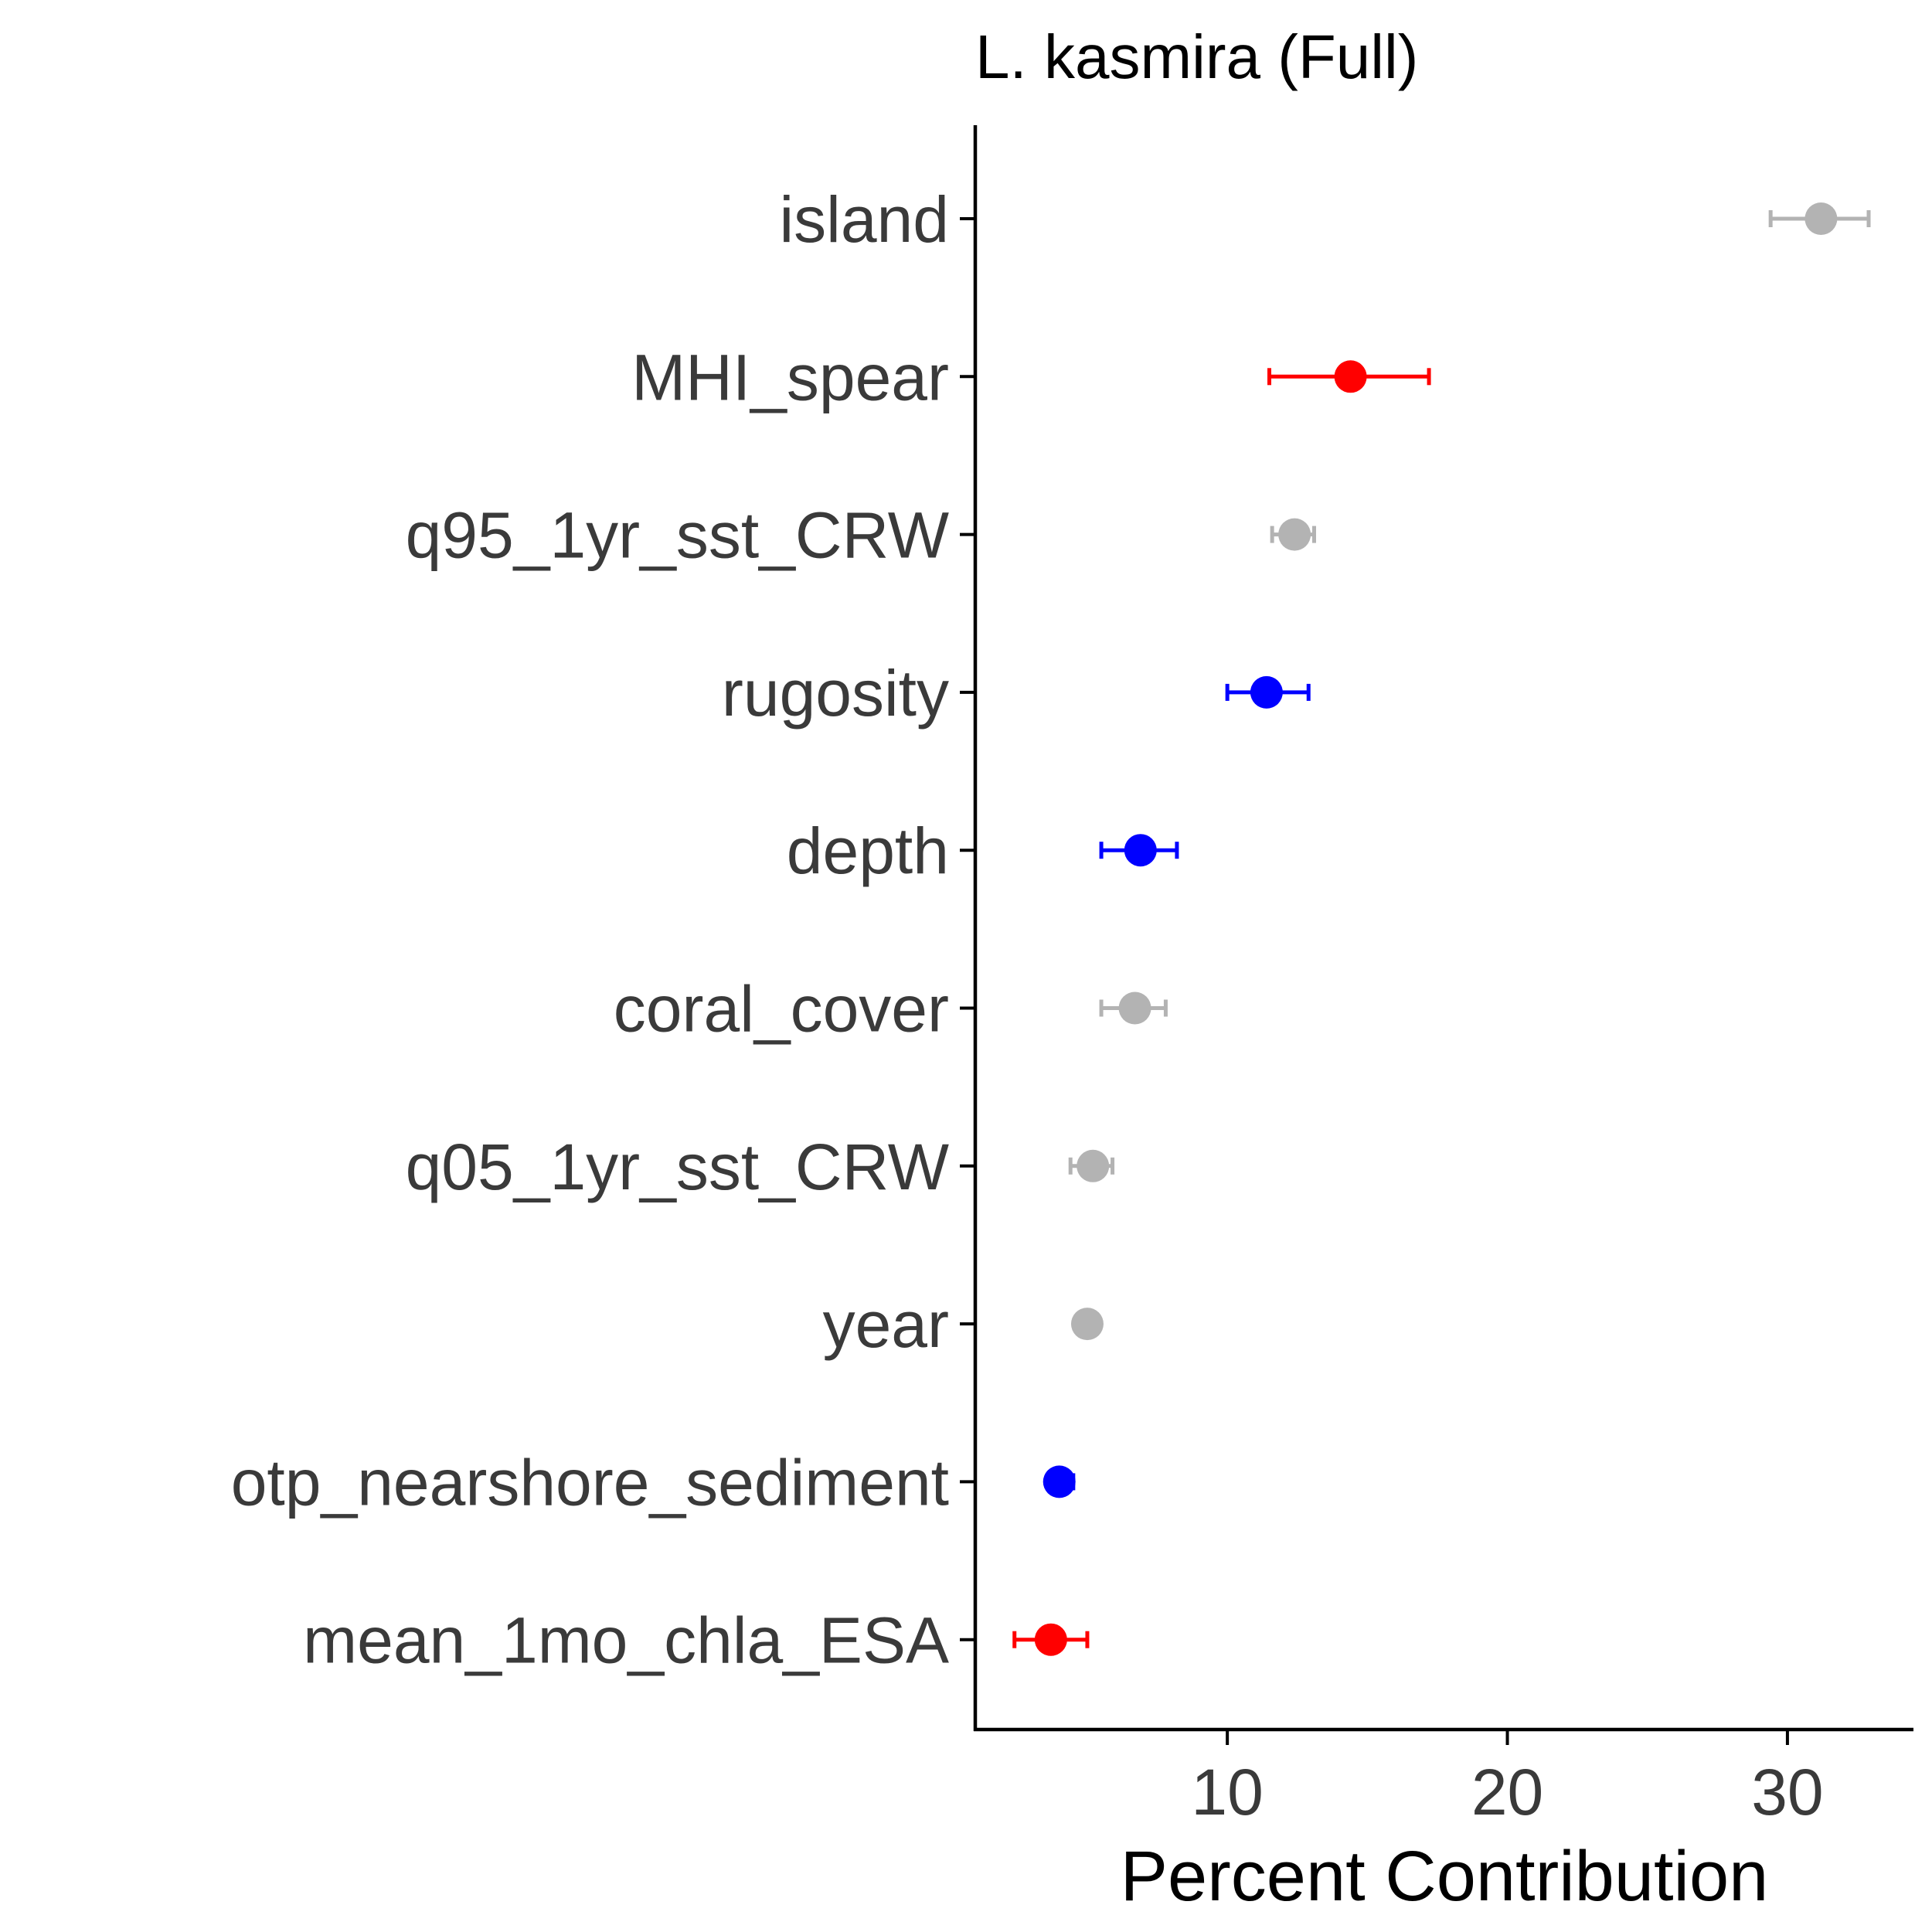 Image resolution: width=1932 pixels, height=1932 pixels. I want to click on y-tick-label: year, so click(886, 1325).